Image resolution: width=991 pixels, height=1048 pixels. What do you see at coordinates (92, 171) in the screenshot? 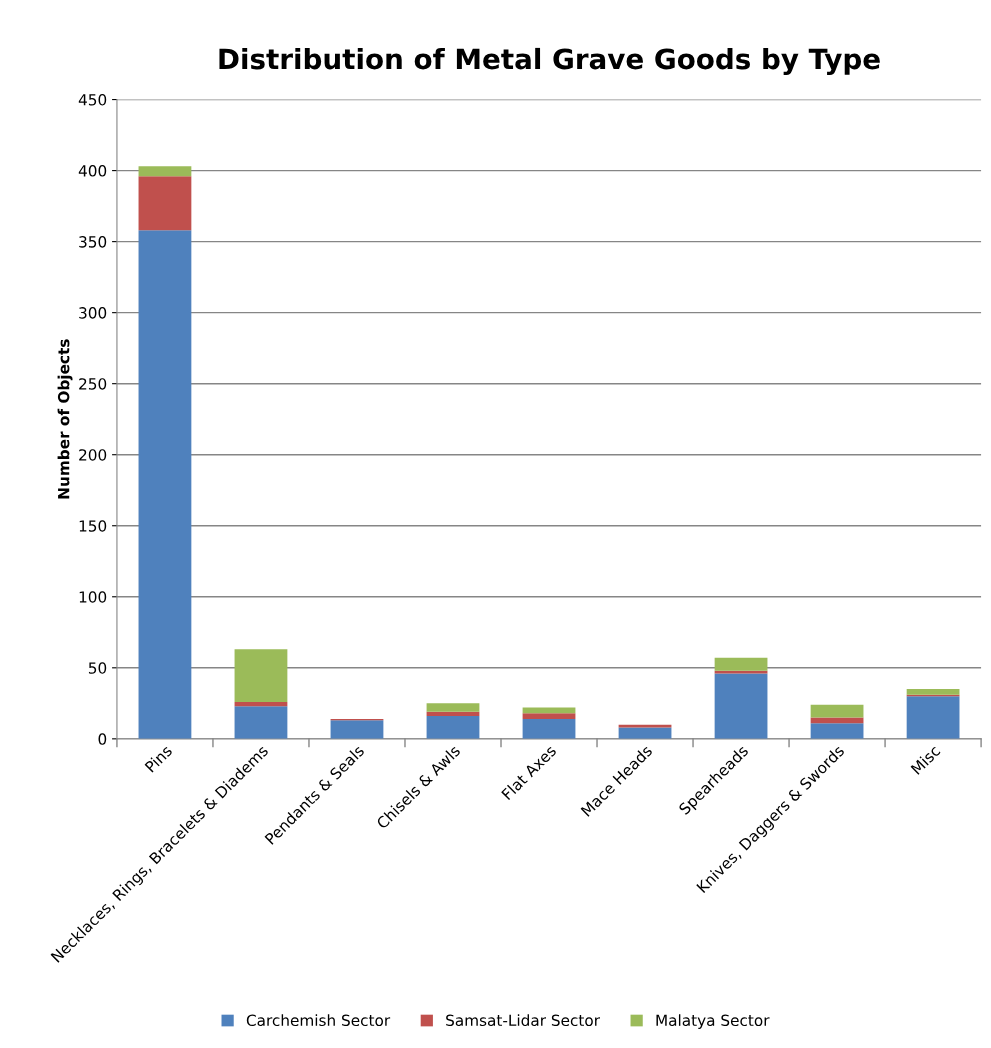
I see `y-tick-label: 400` at bounding box center [92, 171].